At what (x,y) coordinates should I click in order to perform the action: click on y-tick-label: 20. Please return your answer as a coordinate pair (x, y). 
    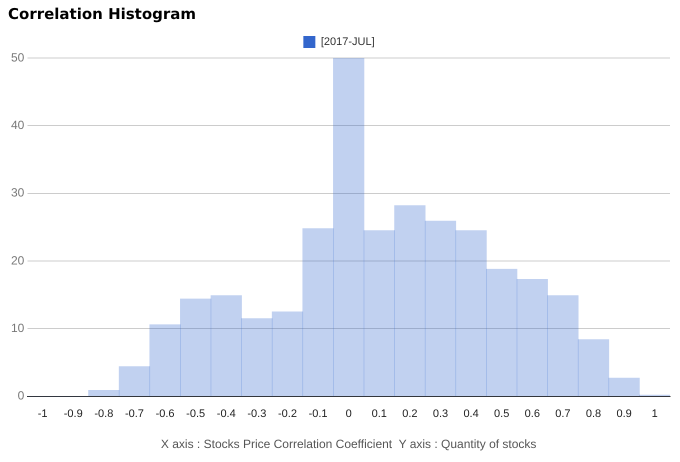
    Looking at the image, I should click on (17, 260).